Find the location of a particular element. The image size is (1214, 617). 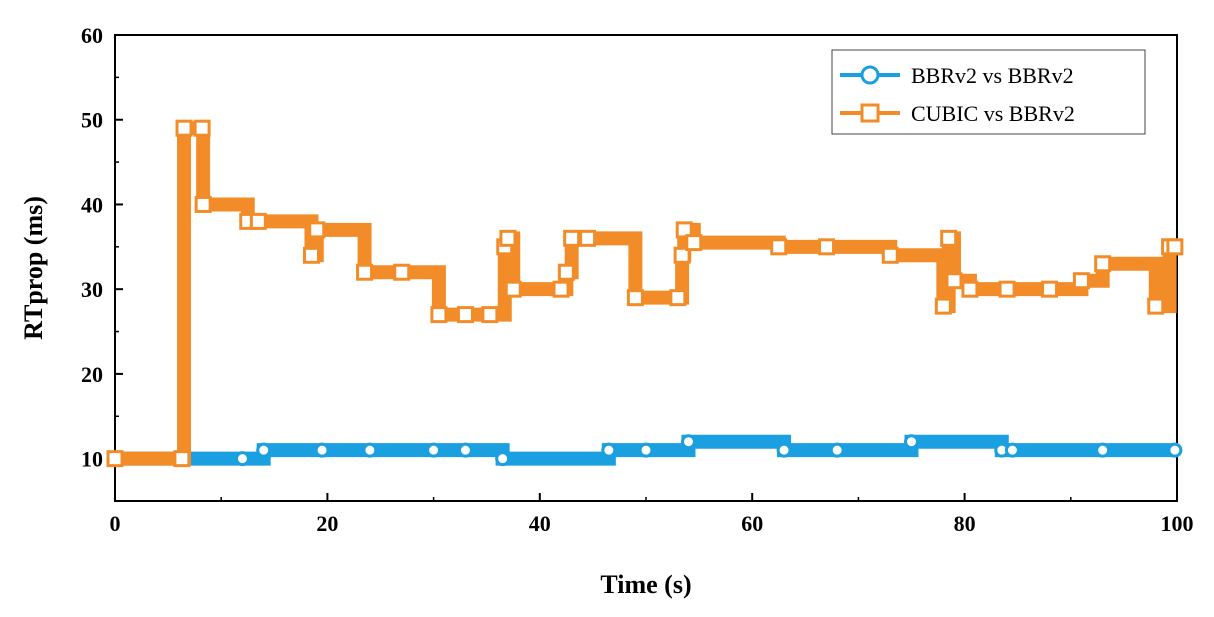

y-tick-label: 20 is located at coordinates (92, 374).